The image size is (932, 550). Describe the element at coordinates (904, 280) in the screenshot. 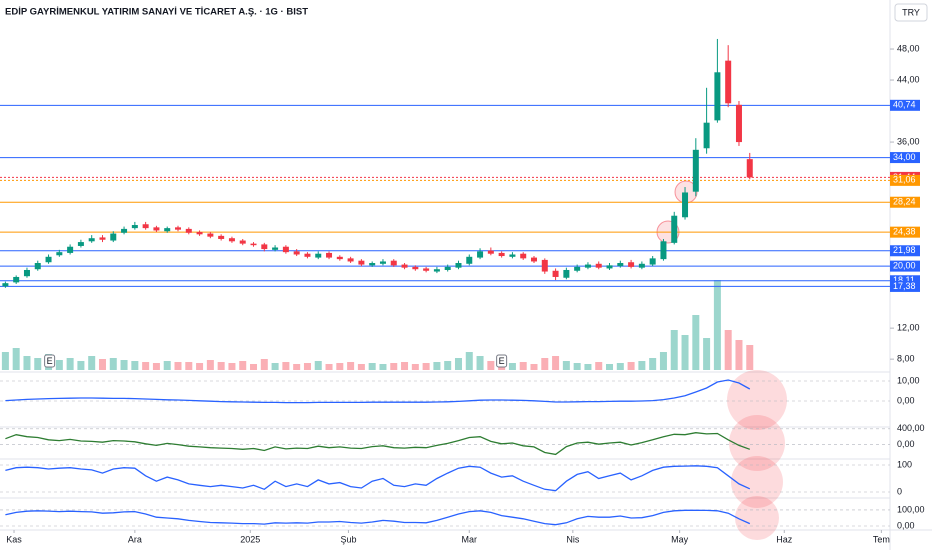

I see `level-label: 18,11` at that location.